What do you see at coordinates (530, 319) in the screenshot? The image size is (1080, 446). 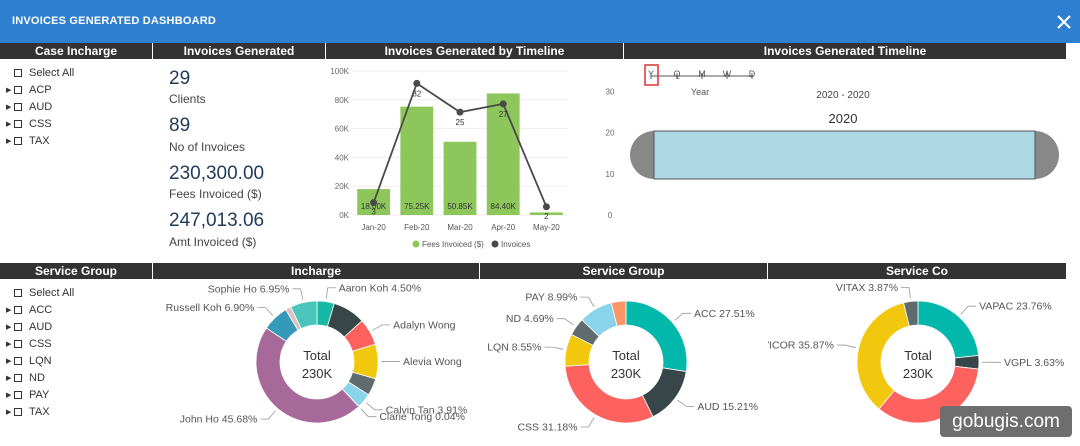 I see `slice-label: ND 4.69%` at bounding box center [530, 319].